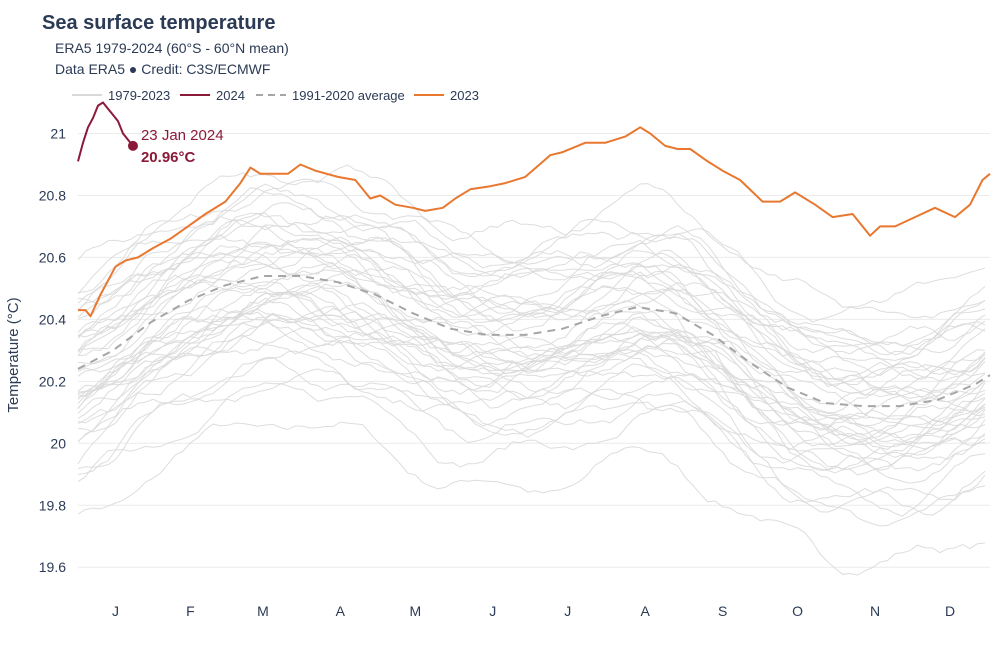 The image size is (1000, 650). Describe the element at coordinates (172, 48) in the screenshot. I see `chart-subtitle: ERA5 1979-2024 (60°S - 60°N mean)` at that location.